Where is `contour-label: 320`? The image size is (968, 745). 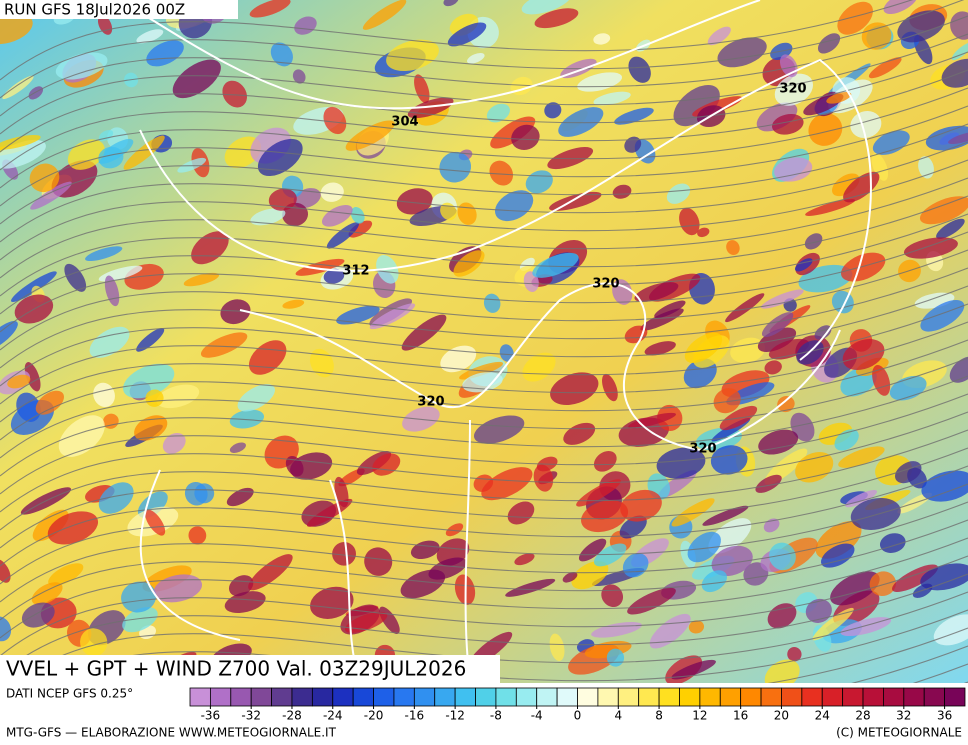 contour-label: 320 is located at coordinates (605, 284).